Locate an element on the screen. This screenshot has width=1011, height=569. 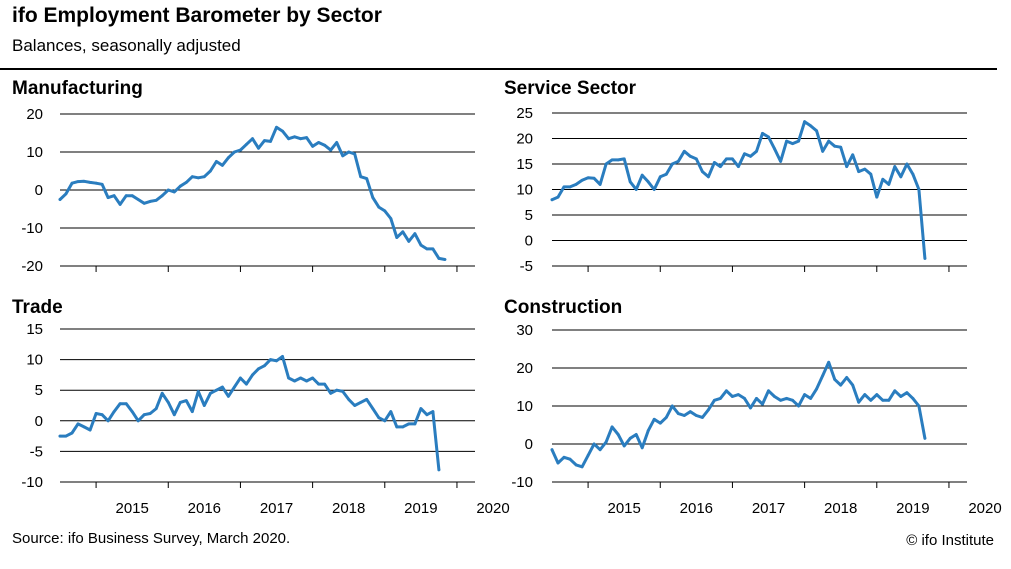
service-sector-y-tick-label: -5 is located at coordinates (526, 266).